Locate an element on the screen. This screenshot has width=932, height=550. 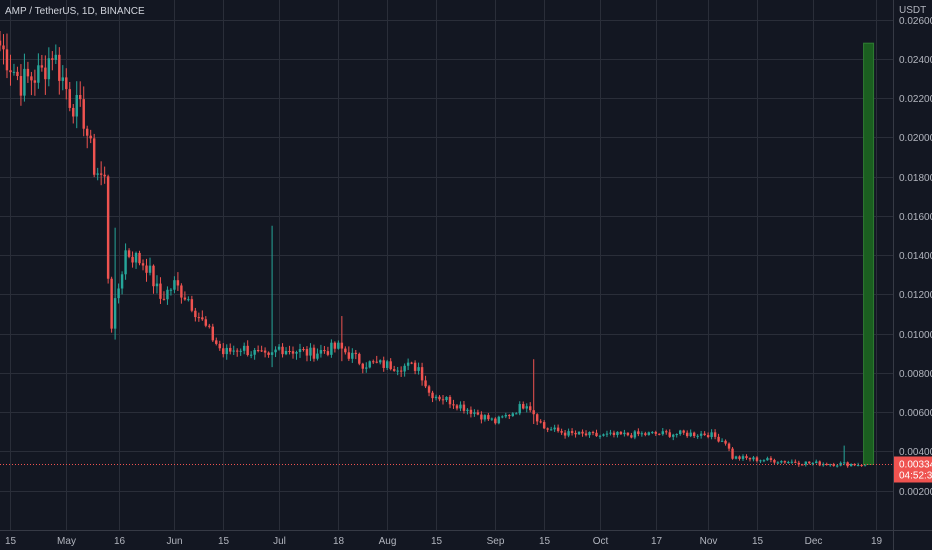
y-tick-label: 0.02600 is located at coordinates (915, 21).